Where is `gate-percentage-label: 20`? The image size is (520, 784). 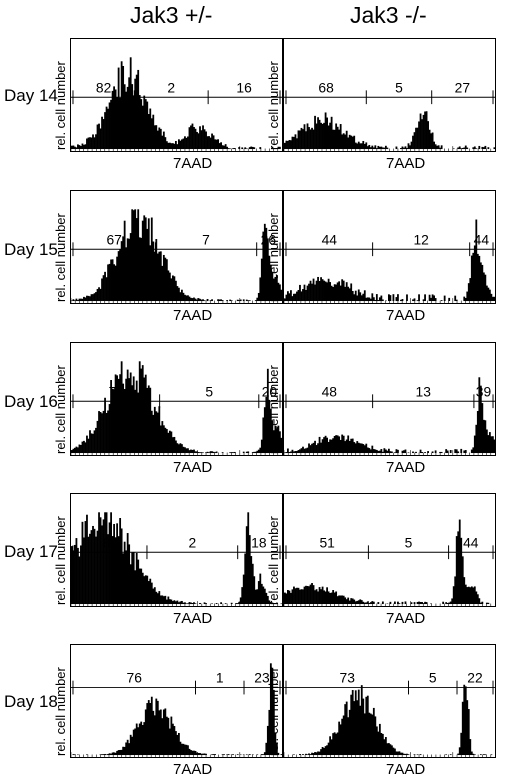
gate-percentage-label: 20 is located at coordinates (270, 391).